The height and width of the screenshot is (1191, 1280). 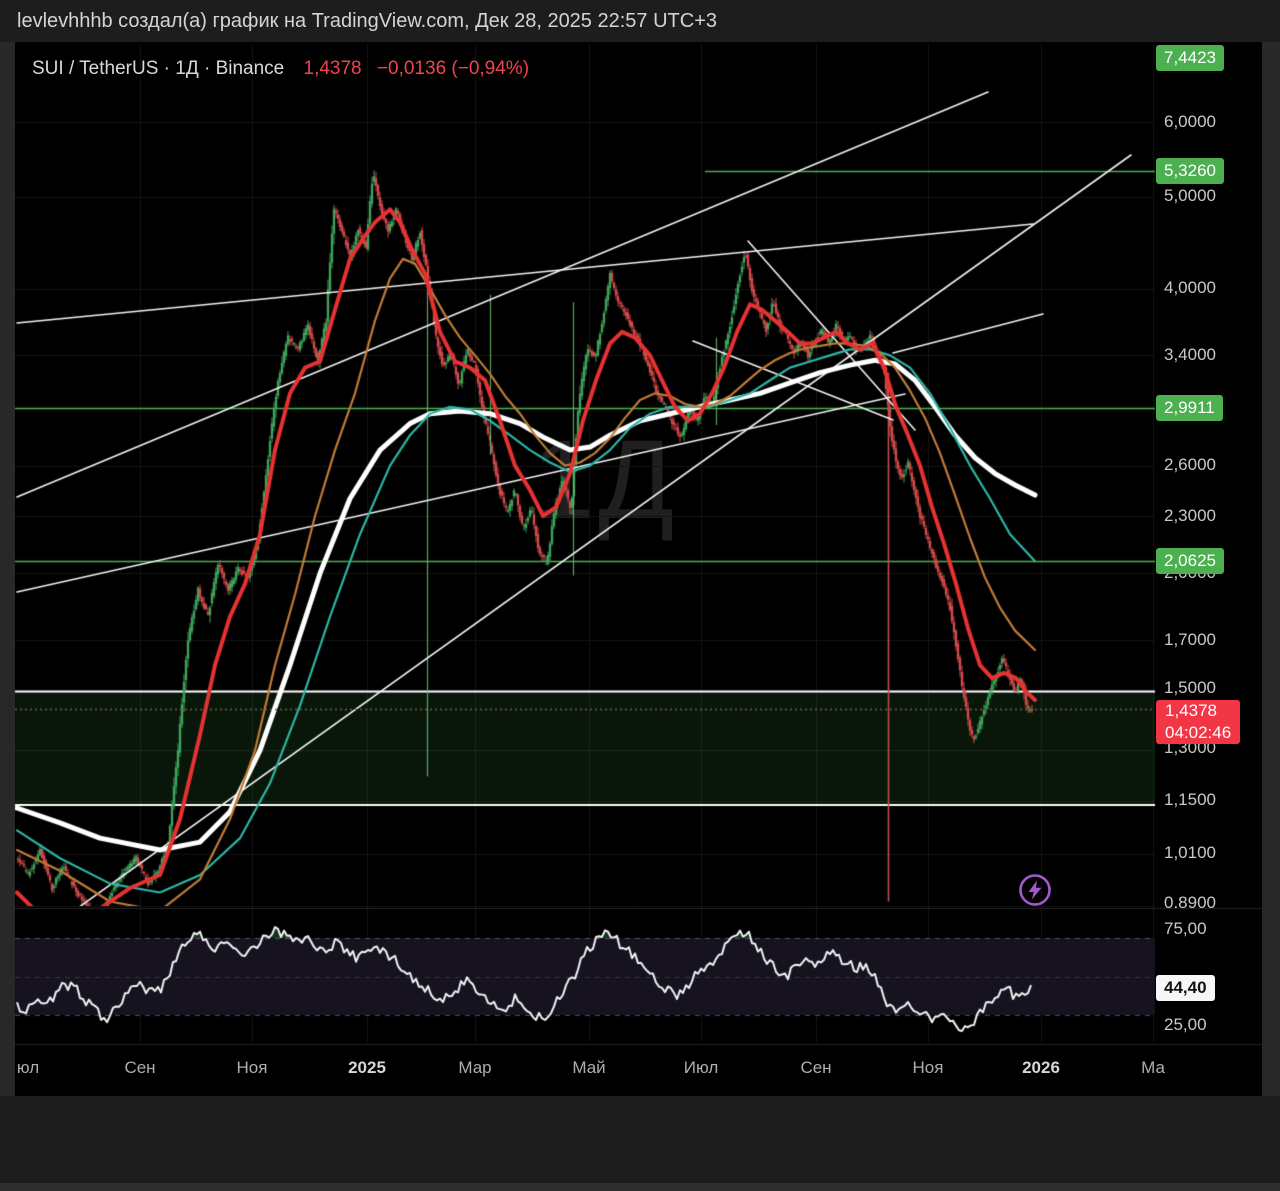 I want to click on instant-trading-button, so click(x=1035, y=890).